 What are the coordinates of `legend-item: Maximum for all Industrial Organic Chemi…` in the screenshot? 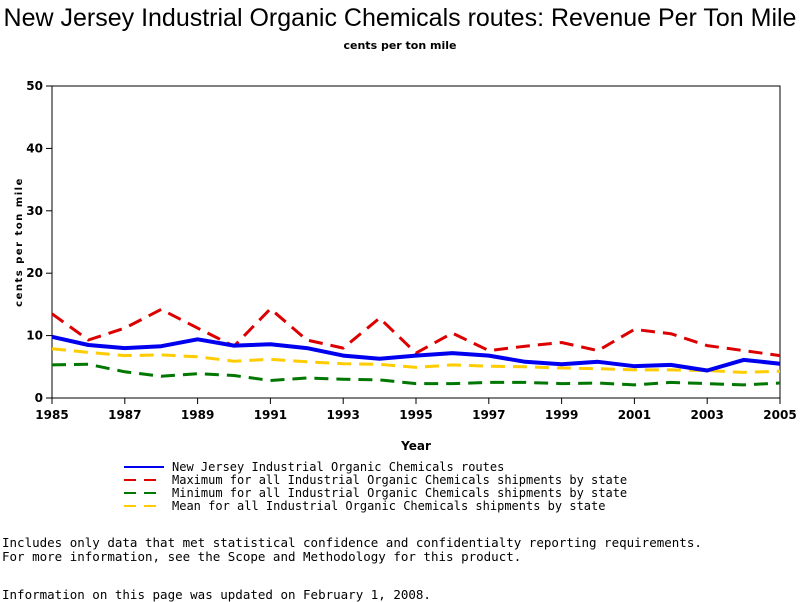 It's located at (376, 479).